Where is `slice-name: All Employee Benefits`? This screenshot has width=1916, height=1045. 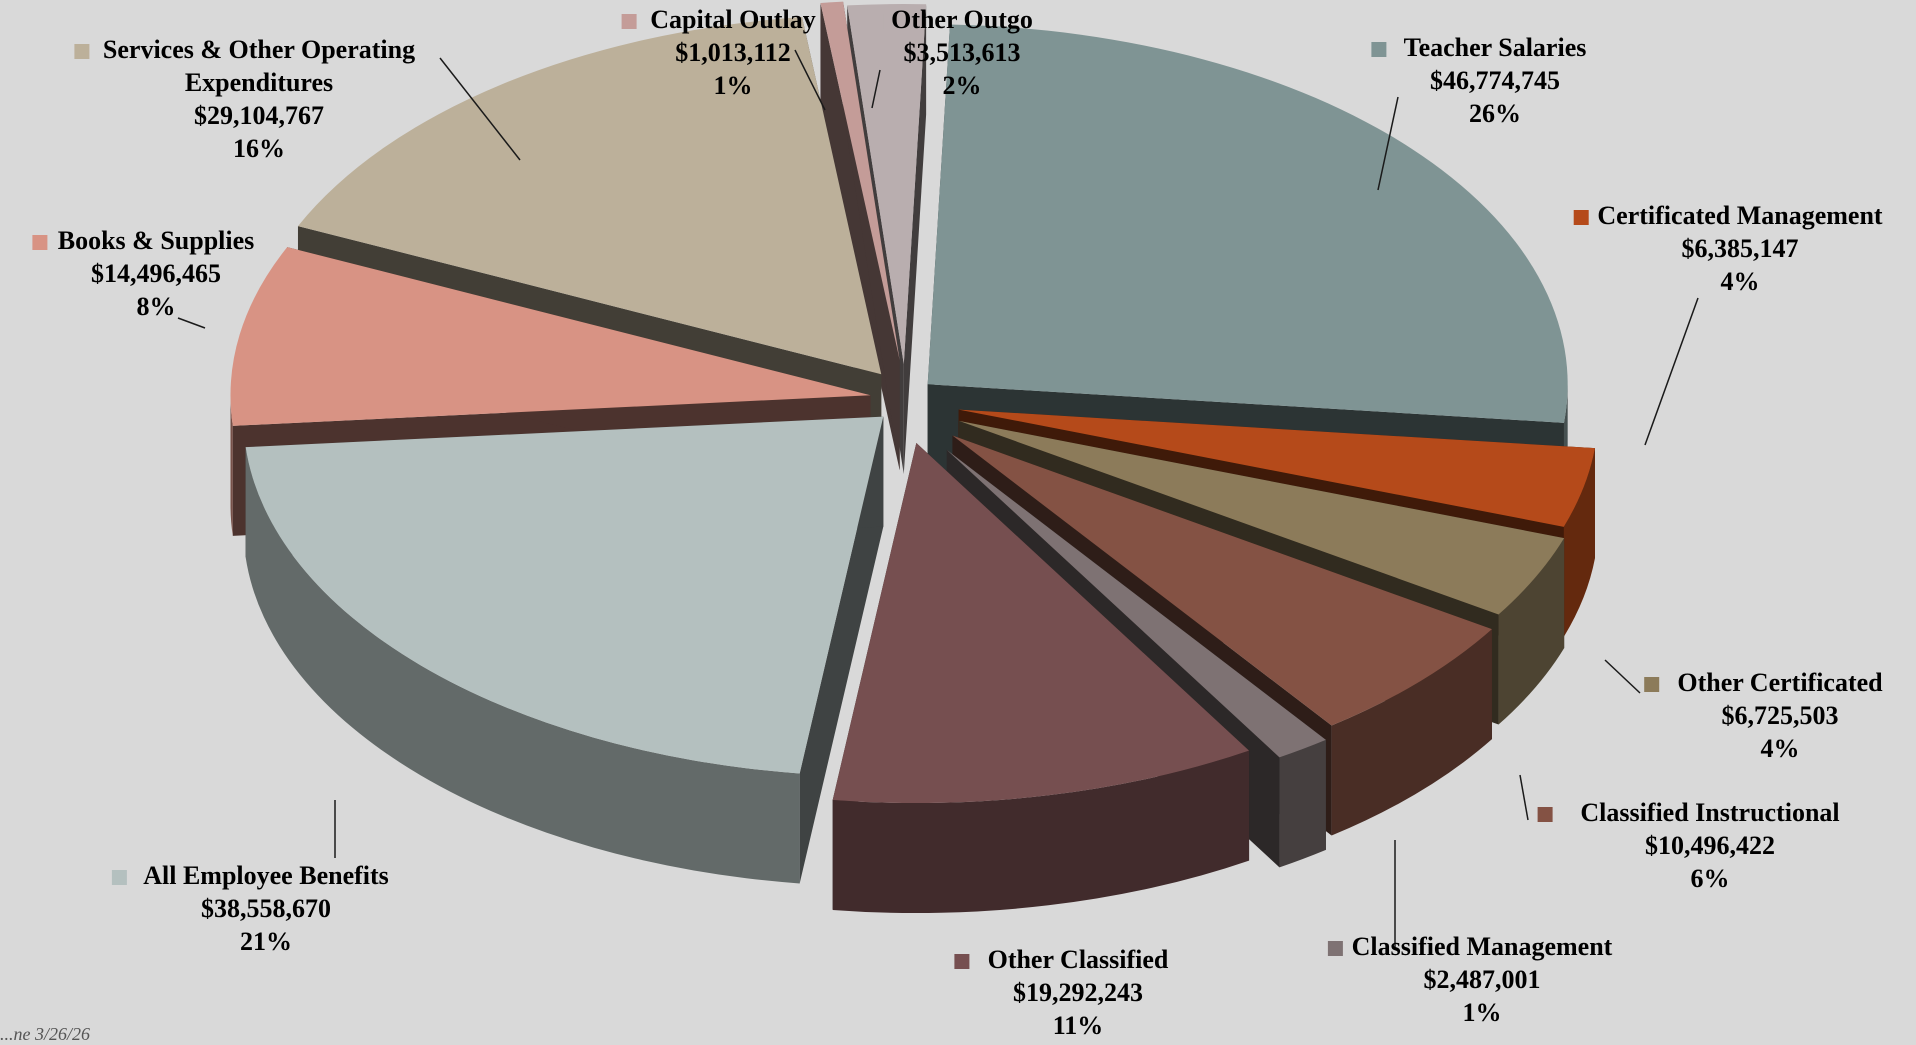
slice-name: All Employee Benefits is located at coordinates (266, 875).